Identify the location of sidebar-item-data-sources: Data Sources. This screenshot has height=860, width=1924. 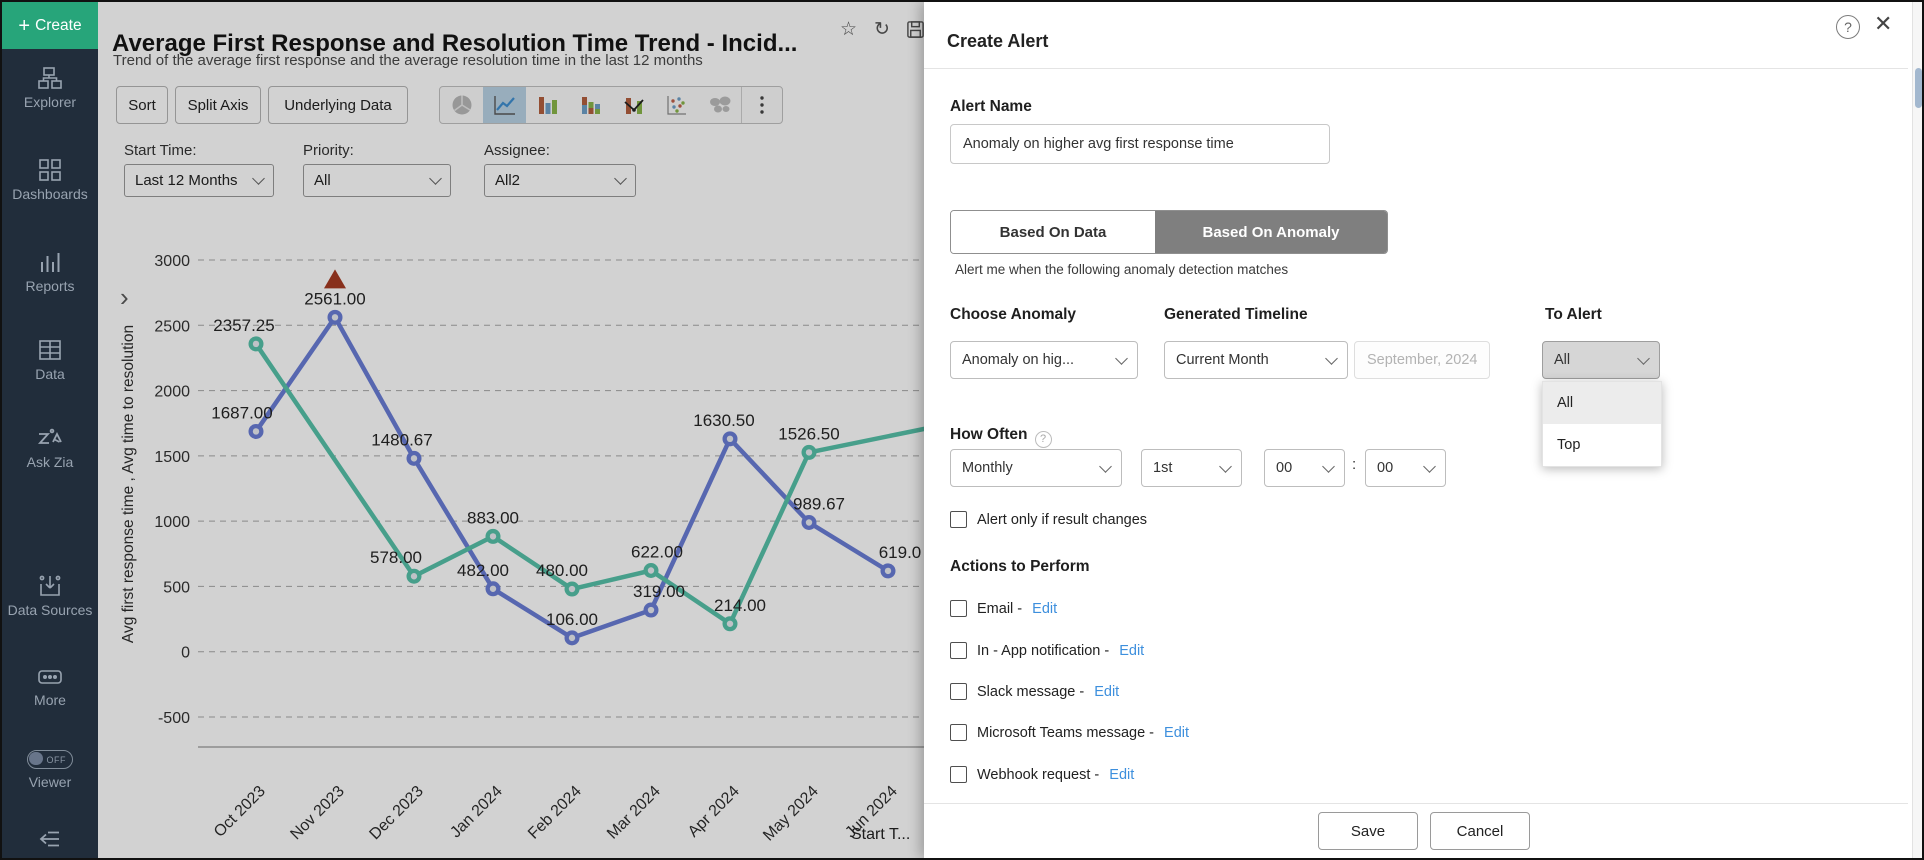
(50, 596).